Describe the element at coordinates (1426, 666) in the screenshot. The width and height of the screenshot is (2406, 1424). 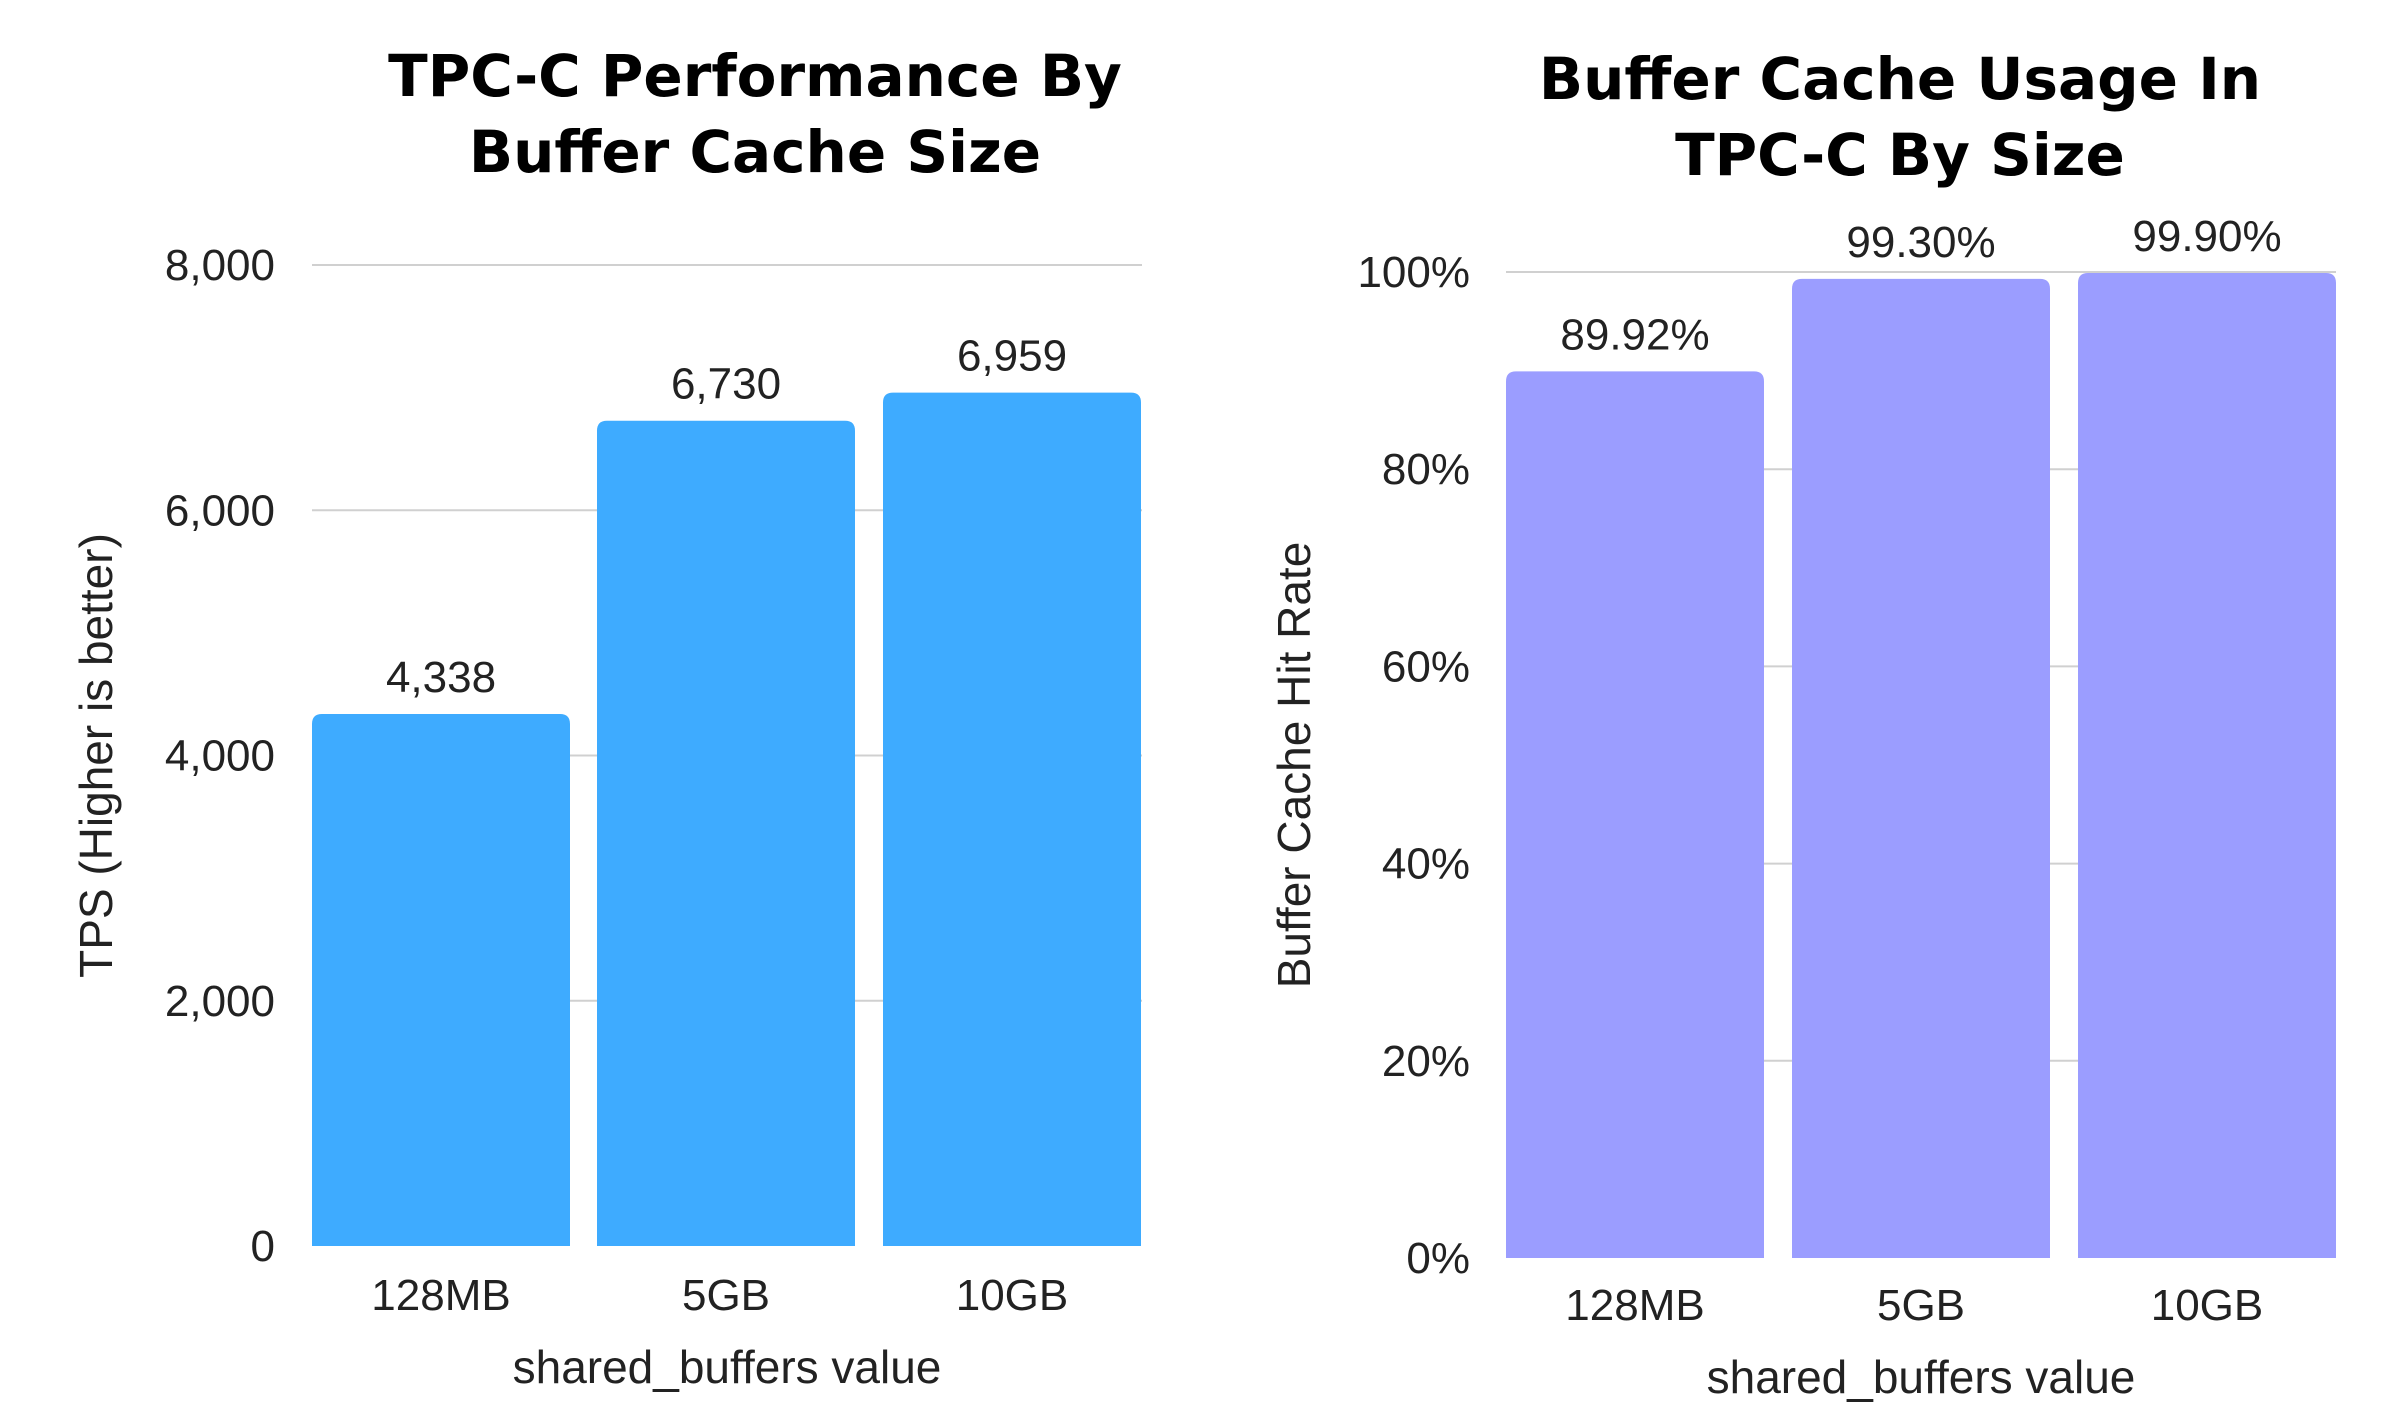
I see `y-tick-label: 60%` at that location.